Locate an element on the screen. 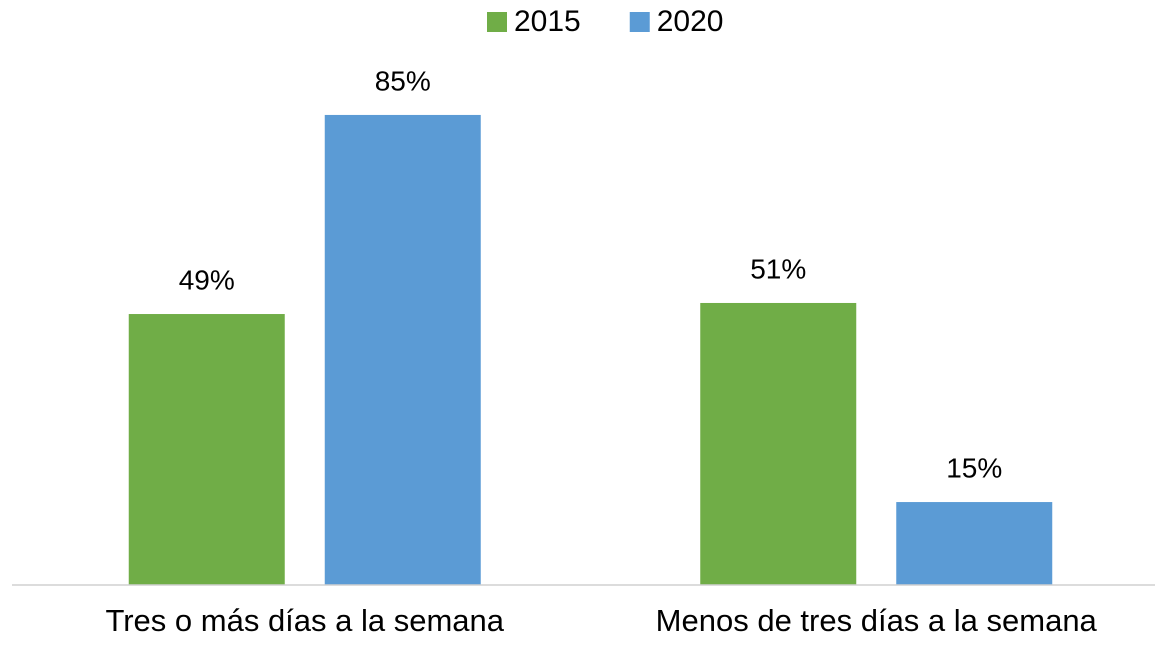 This screenshot has width=1167, height=652. data-label: 49% is located at coordinates (207, 279).